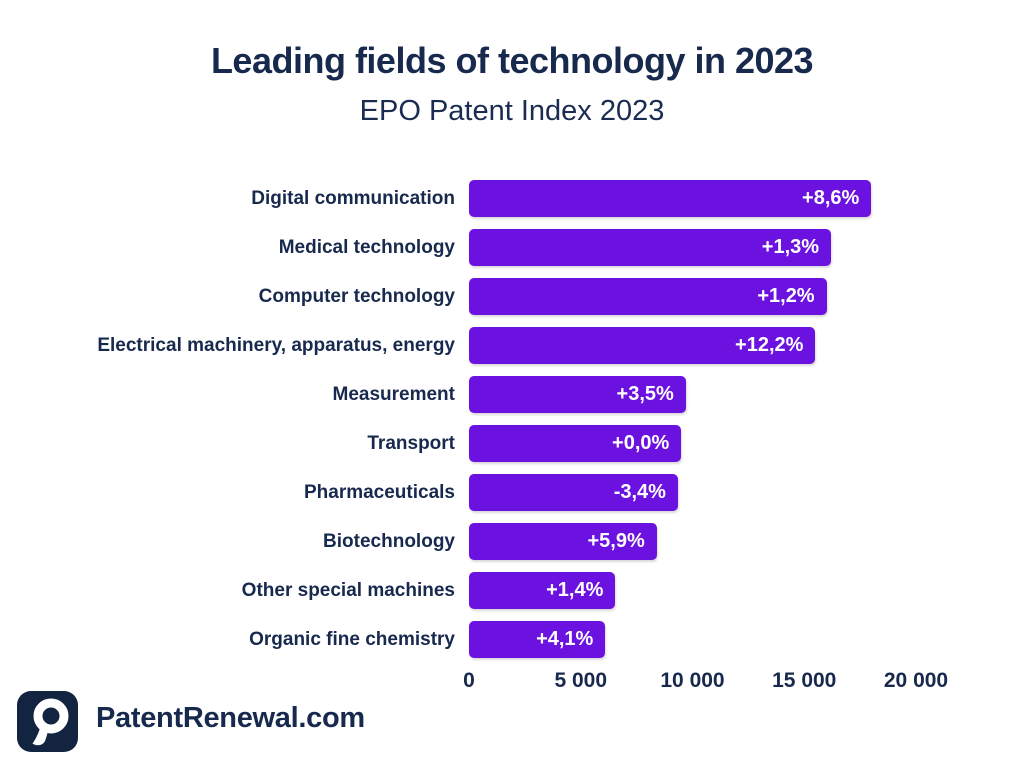 The image size is (1024, 768). I want to click on bar: +1,4%, so click(542, 590).